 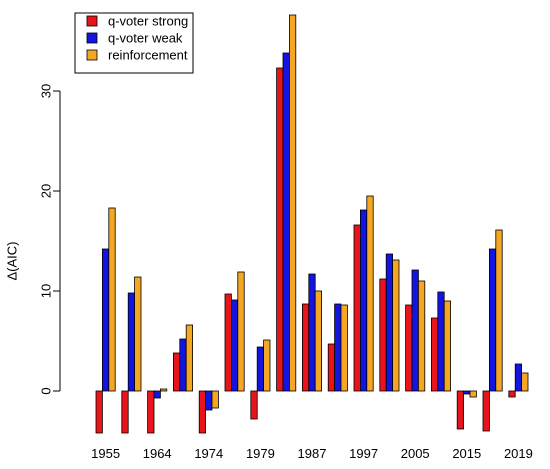 I want to click on bar-reinforcement-1983, so click(x=292, y=203).